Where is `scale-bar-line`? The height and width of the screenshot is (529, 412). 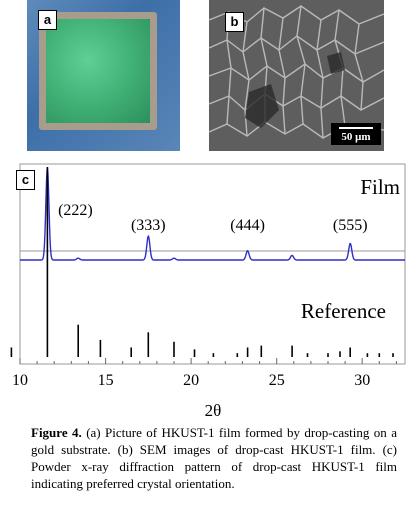
scale-bar-line is located at coordinates (356, 128).